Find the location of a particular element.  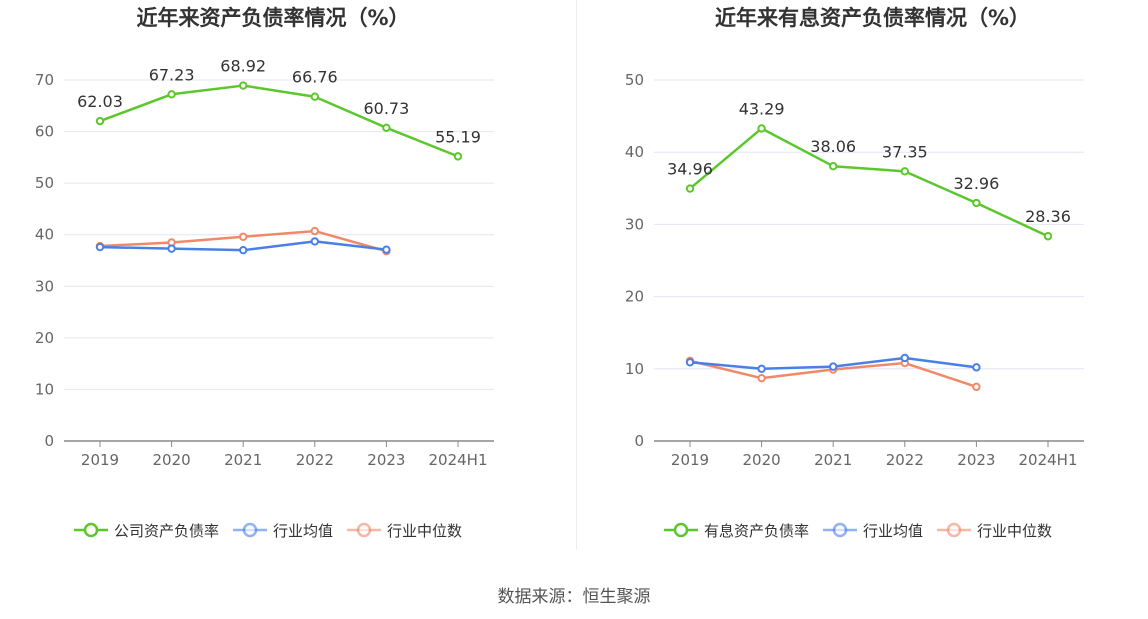

legend-left: 公司资产负债率 行业均值 行业中位数 is located at coordinates (275, 530).